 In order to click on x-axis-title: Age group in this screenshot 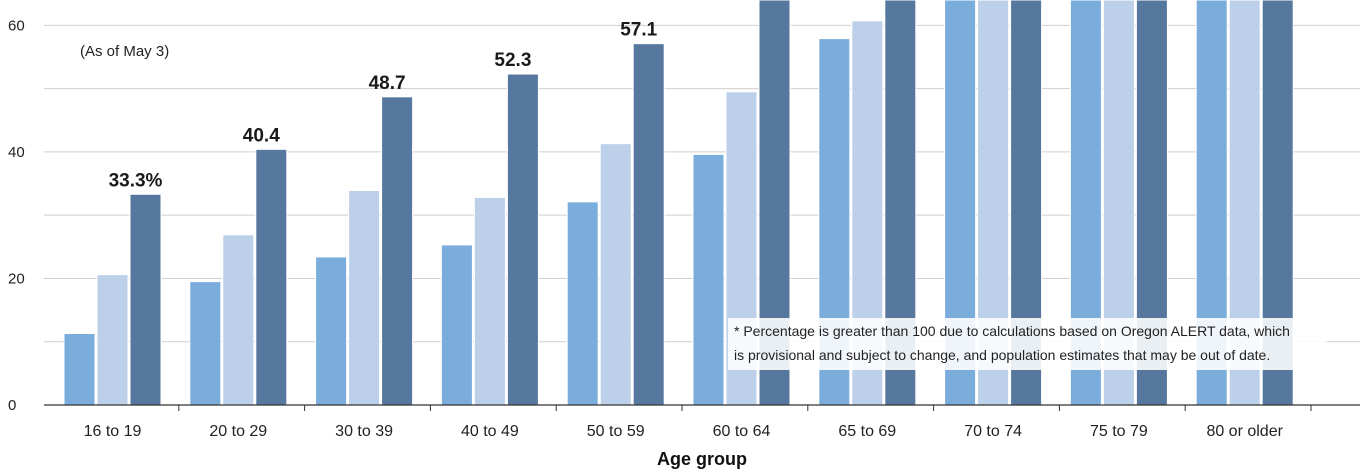, I will do `click(702, 459)`.